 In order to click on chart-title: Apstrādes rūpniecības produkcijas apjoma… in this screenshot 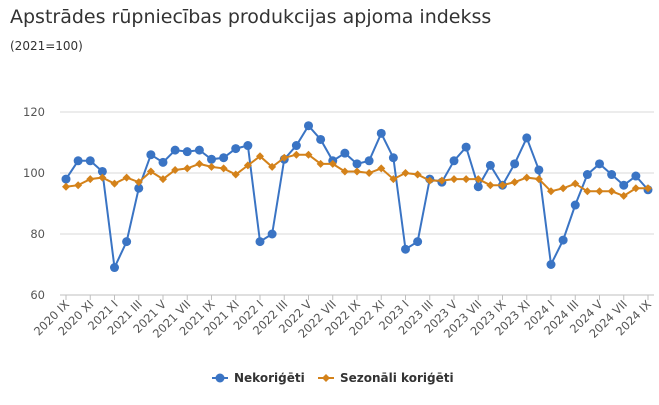, I will do `click(251, 17)`.